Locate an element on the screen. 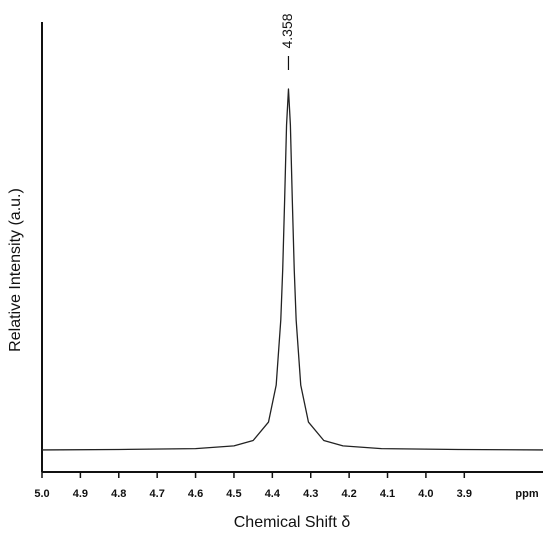 This screenshot has width=550, height=541. peak-label: 4.358 is located at coordinates (287, 30).